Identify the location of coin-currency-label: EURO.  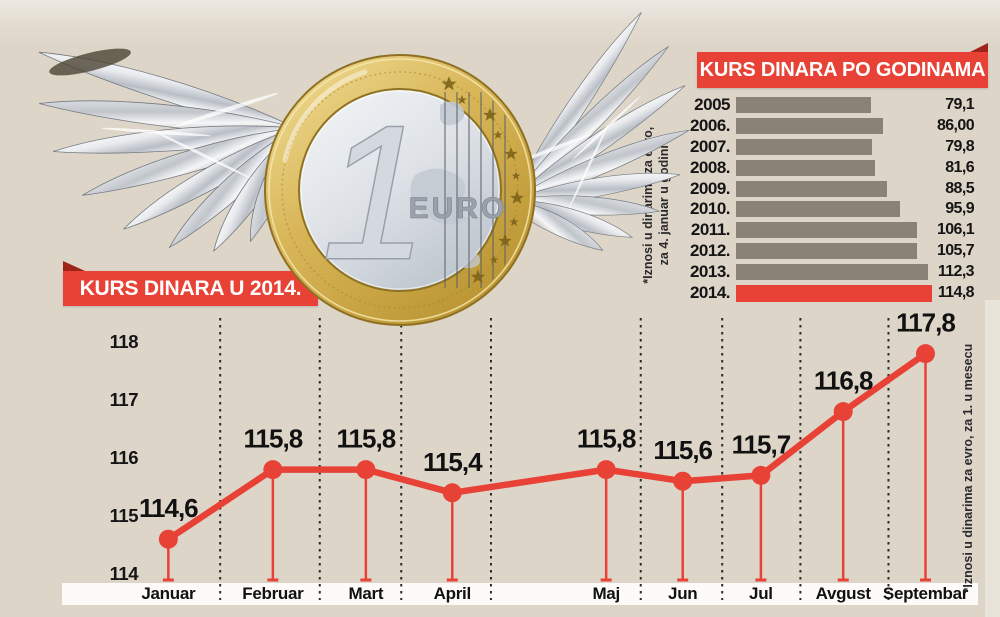
(458, 208).